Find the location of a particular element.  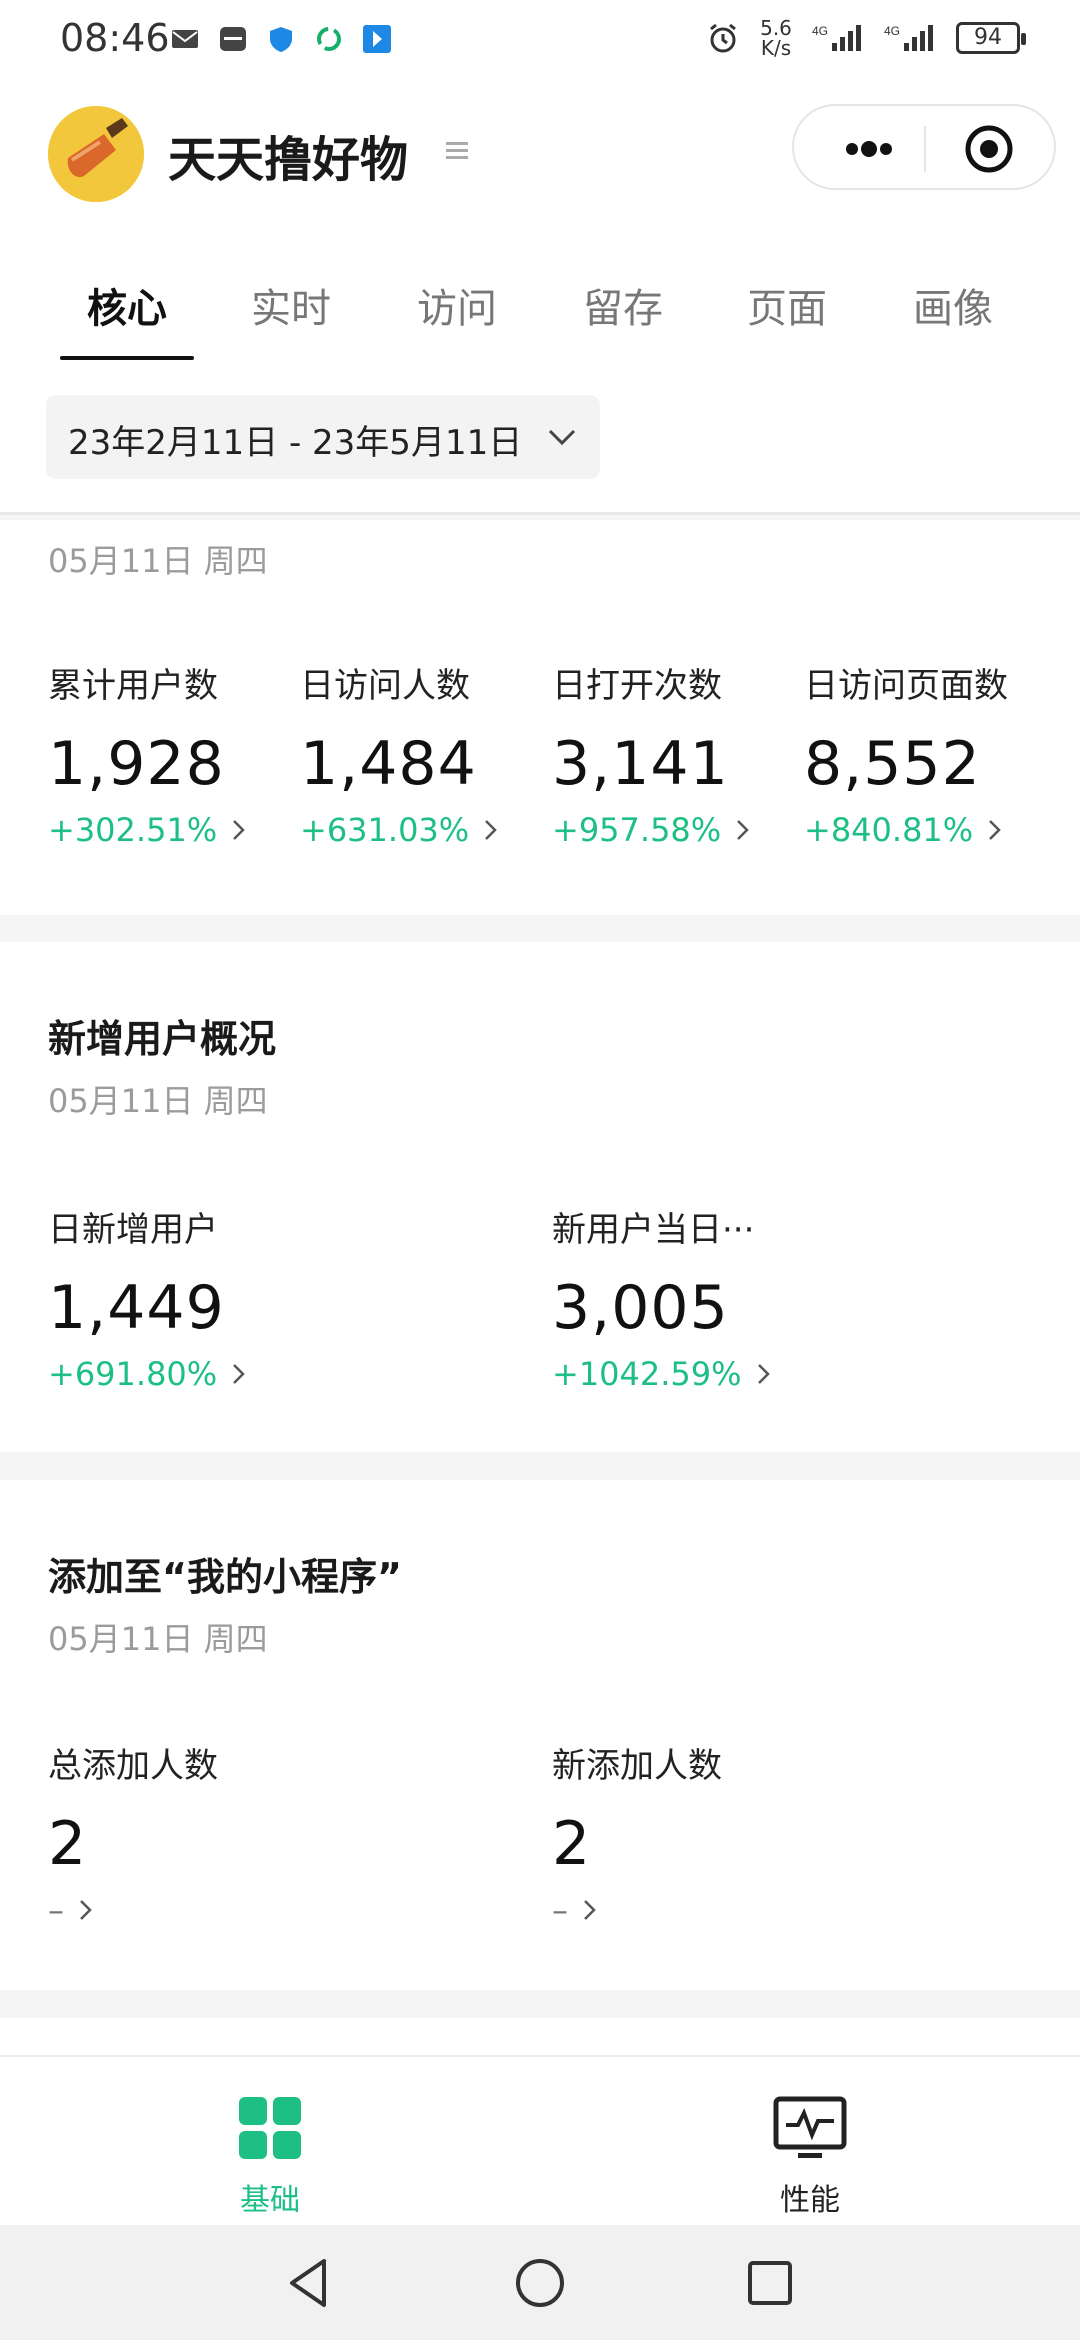

metric-new-users-same-day: 新用户当日··· 3,005 +1042.59% is located at coordinates (662, 1297).